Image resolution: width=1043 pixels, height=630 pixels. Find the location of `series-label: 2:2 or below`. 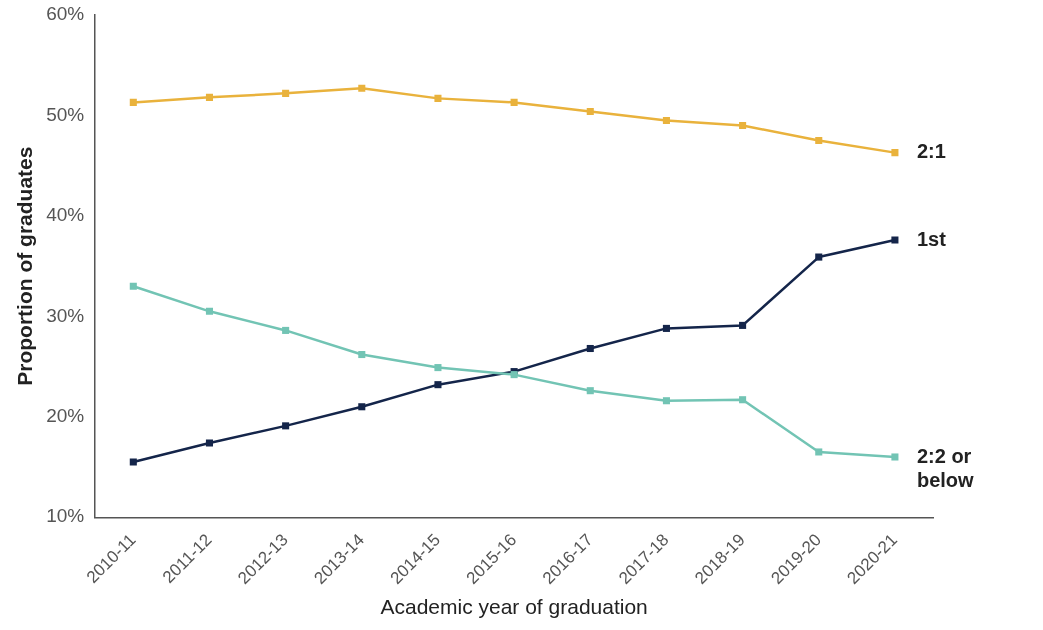

series-label: 2:2 or below is located at coordinates (945, 467).